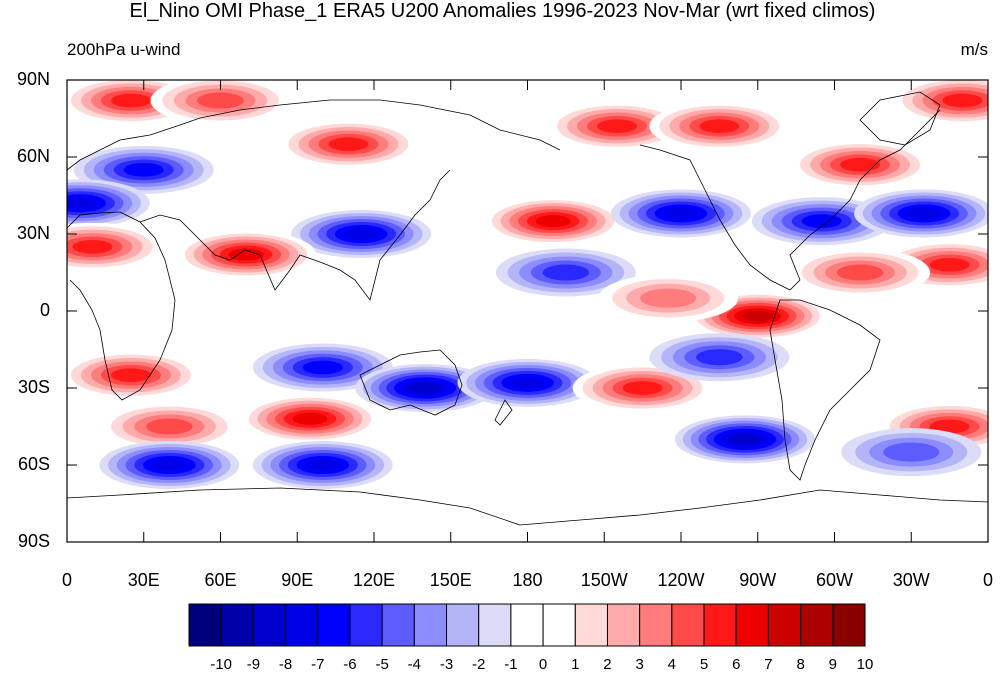 Image resolution: width=1005 pixels, height=673 pixels. What do you see at coordinates (800, 664) in the screenshot?
I see `colorbar-tick-label: 8` at bounding box center [800, 664].